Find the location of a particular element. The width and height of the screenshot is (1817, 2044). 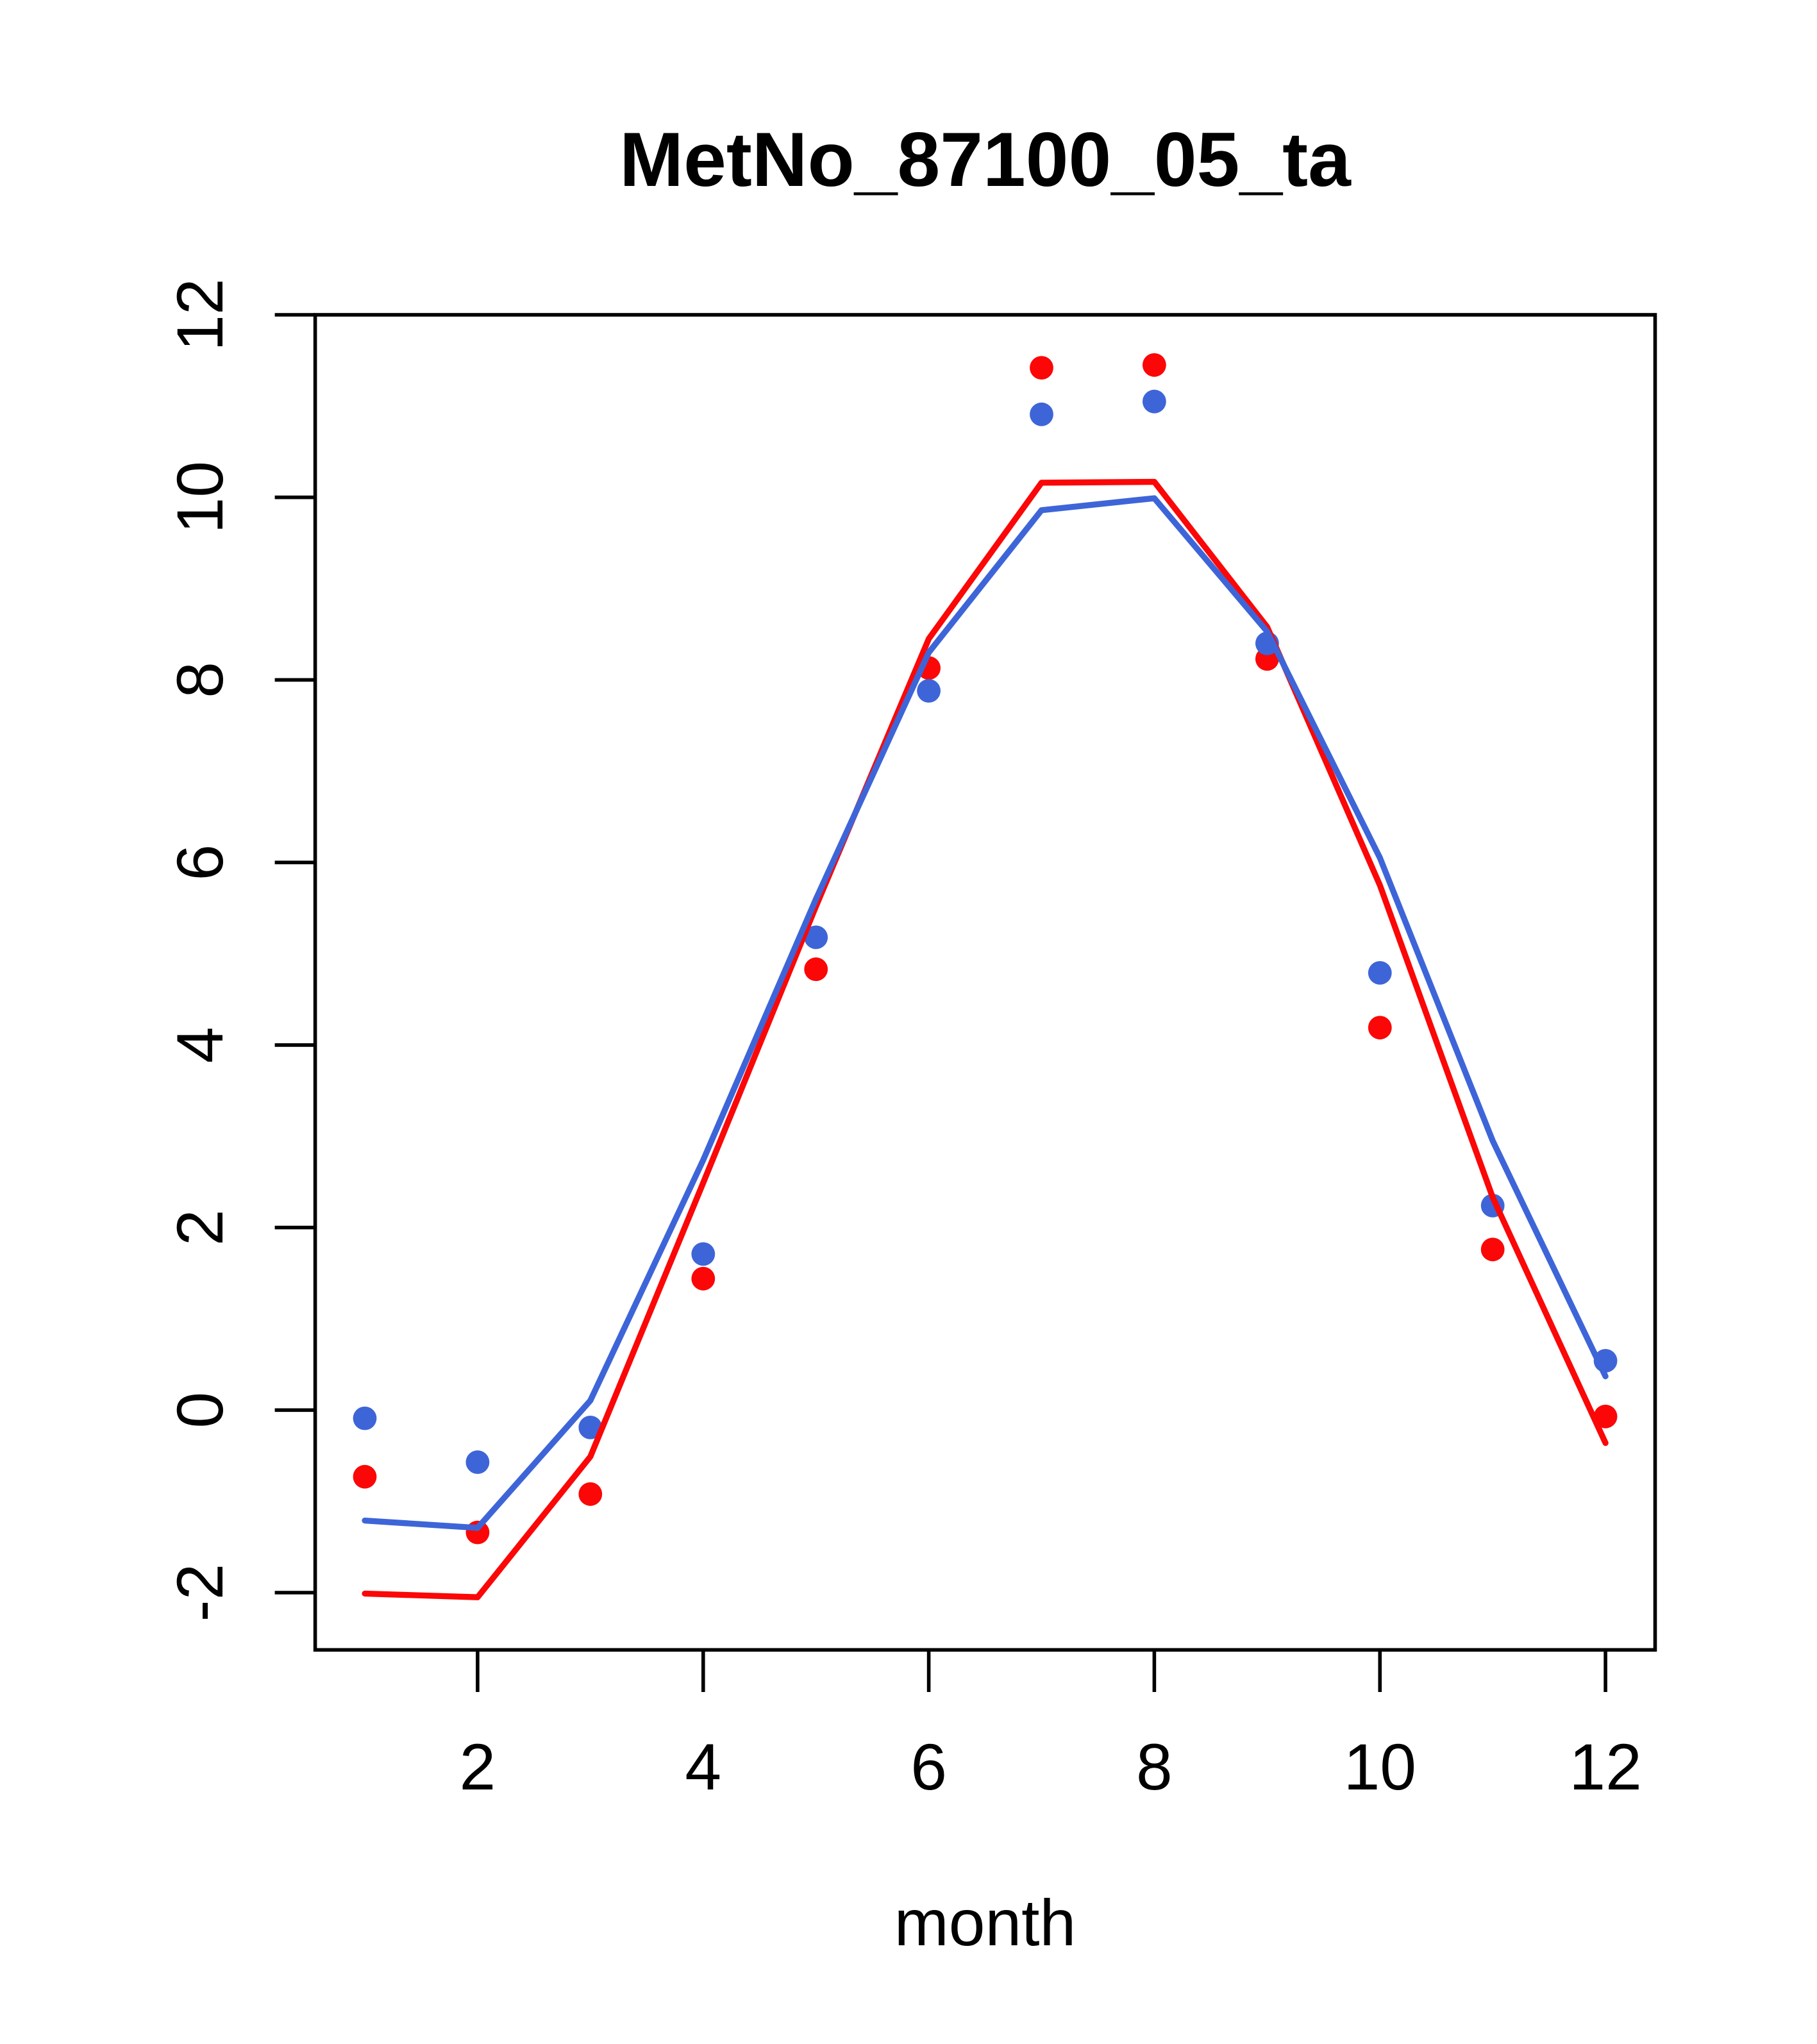

svg-text: MetNo_87100_05_ta is located at coordinates (986, 160).